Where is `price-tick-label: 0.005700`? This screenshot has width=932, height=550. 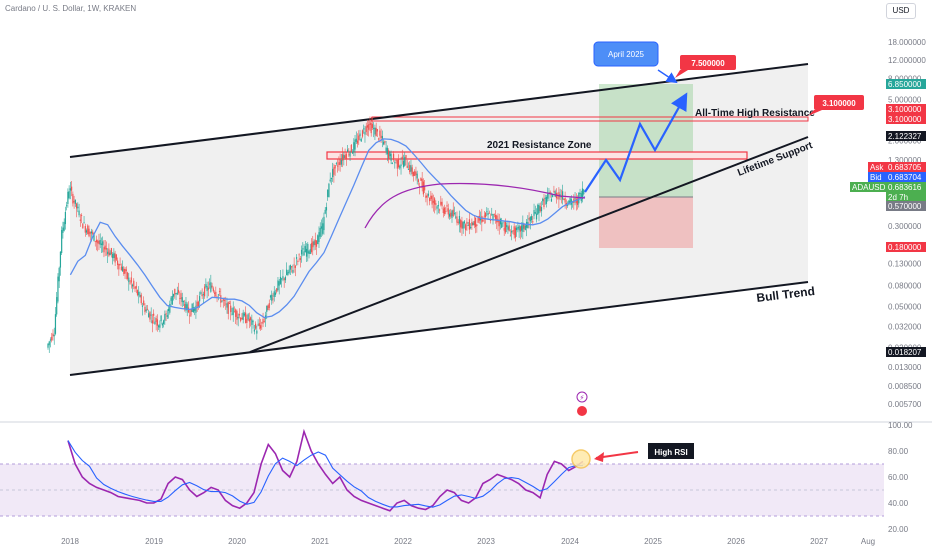
price-tick-label: 0.005700 is located at coordinates (905, 404).